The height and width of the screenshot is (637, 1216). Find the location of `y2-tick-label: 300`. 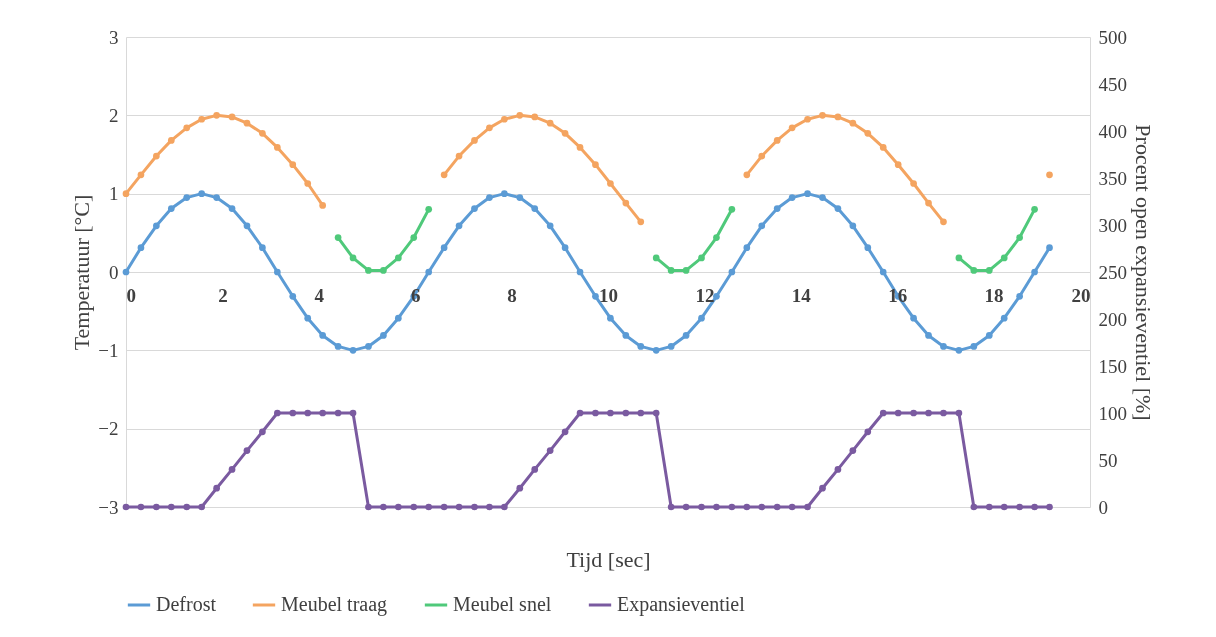

y2-tick-label: 300 is located at coordinates (1112, 225).